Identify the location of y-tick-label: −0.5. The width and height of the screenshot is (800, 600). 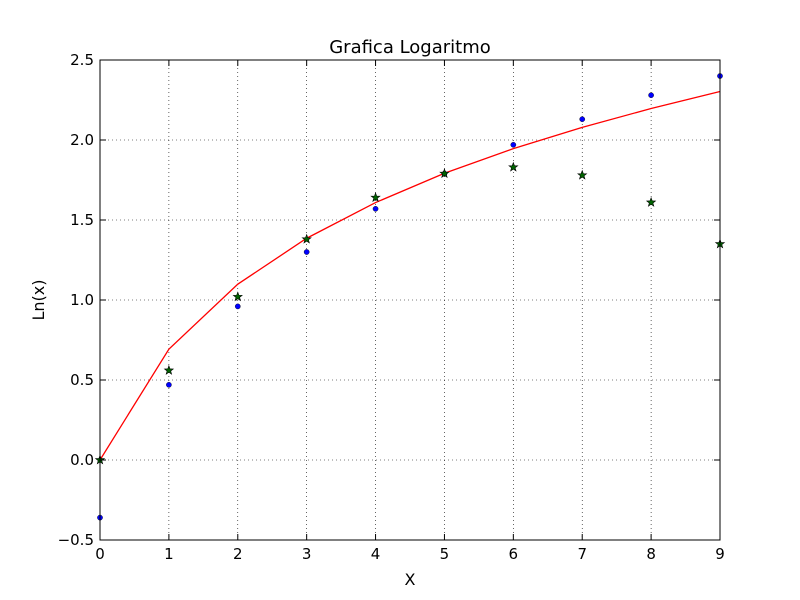
(76, 540).